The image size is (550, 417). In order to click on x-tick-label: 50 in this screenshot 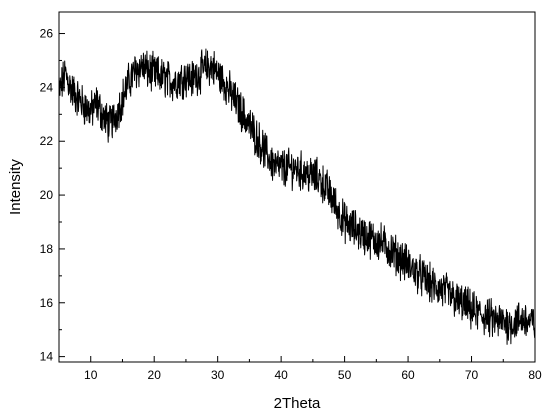, I will do `click(345, 375)`.